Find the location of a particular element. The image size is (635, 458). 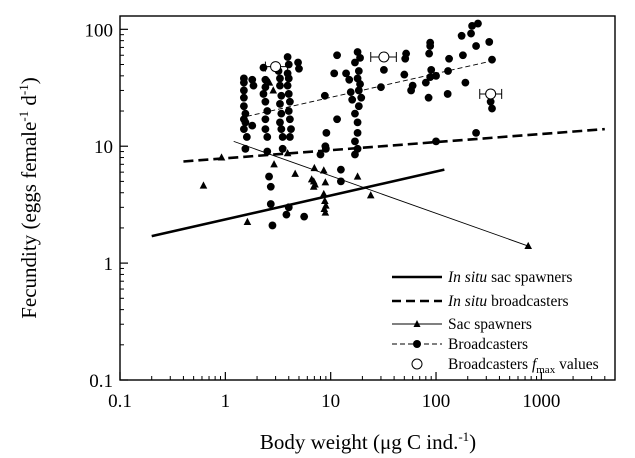

y-axis-title: Fecundity (eggs female-1 d-1) is located at coordinates (28, 198).